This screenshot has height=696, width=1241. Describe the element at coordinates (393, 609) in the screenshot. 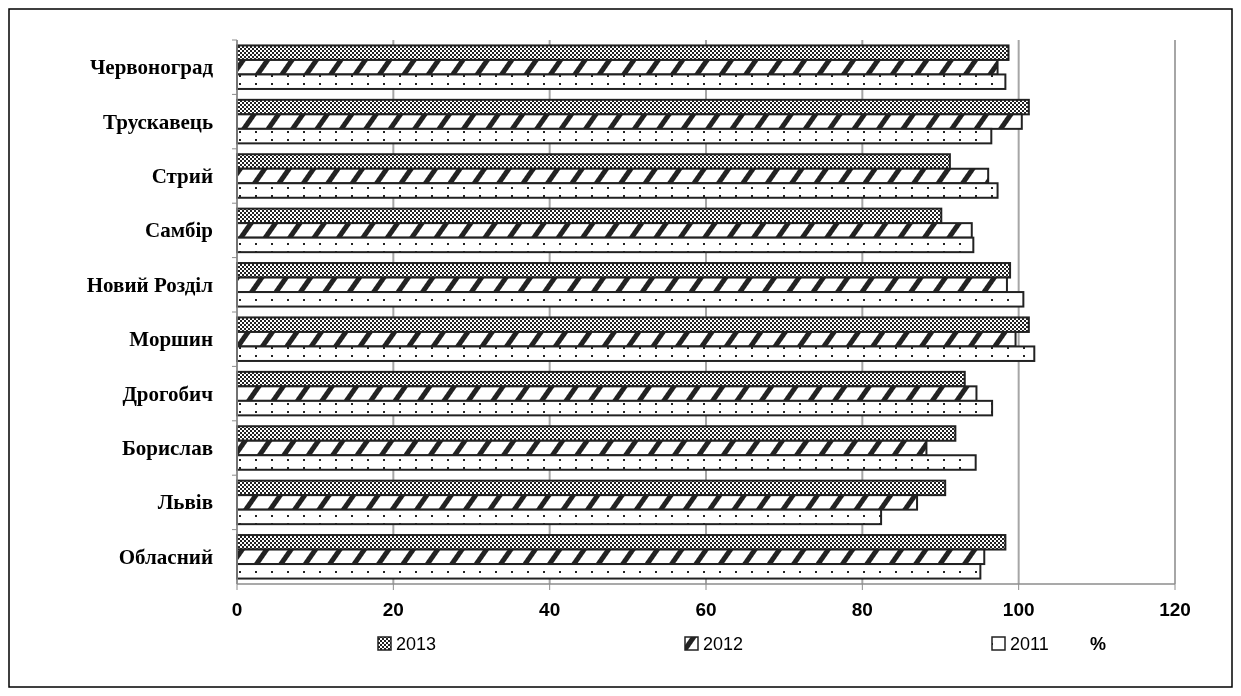

I see `x-tick-label: 20` at that location.